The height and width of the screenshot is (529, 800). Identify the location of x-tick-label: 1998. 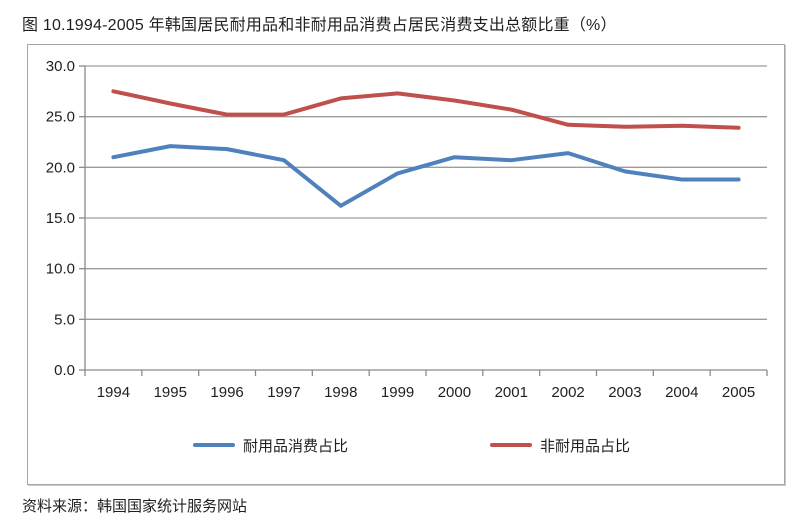
(340, 392).